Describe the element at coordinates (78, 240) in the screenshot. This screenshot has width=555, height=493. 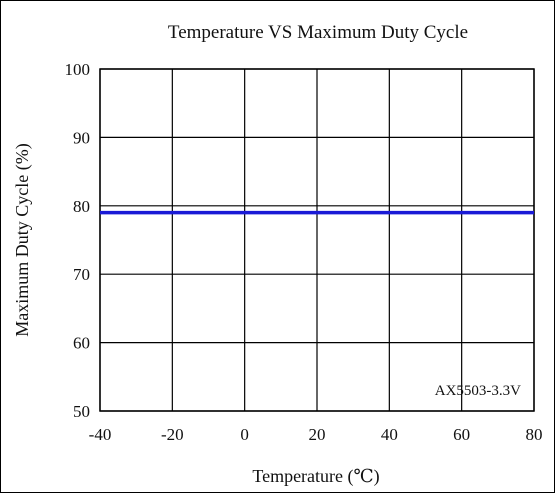
I see `y-tick-labels: 50 60 70 80 90 100` at that location.